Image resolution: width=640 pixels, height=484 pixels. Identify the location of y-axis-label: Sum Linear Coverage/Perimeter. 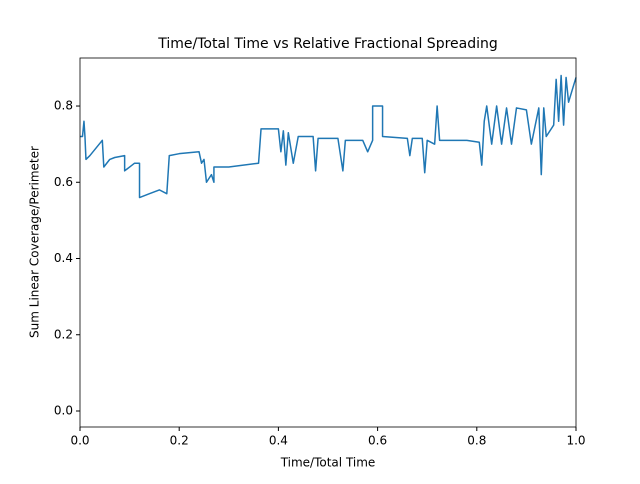
(35, 242).